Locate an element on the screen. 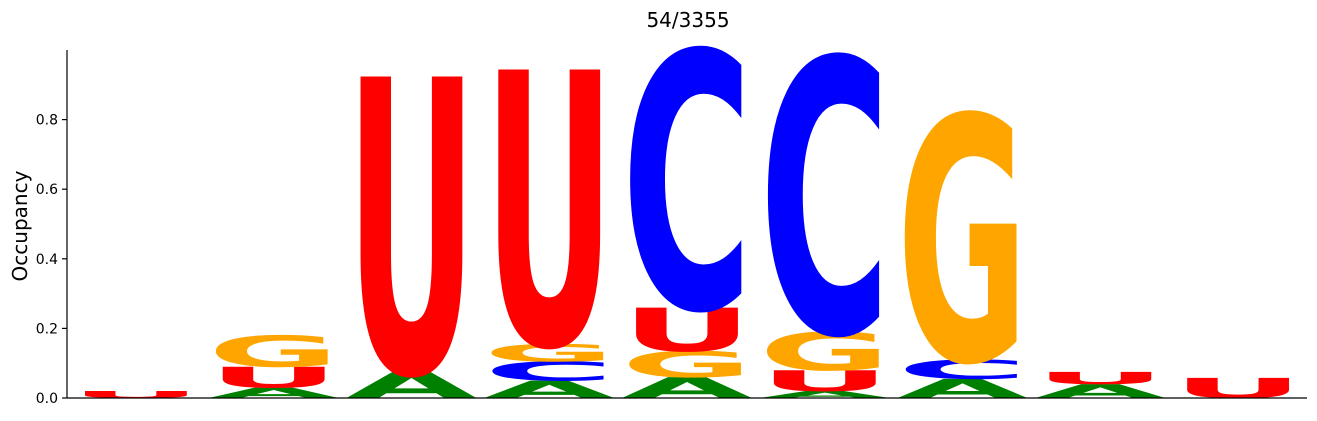 The image size is (1317, 421). logo-letter-pos5-U: U is located at coordinates (687, 330).